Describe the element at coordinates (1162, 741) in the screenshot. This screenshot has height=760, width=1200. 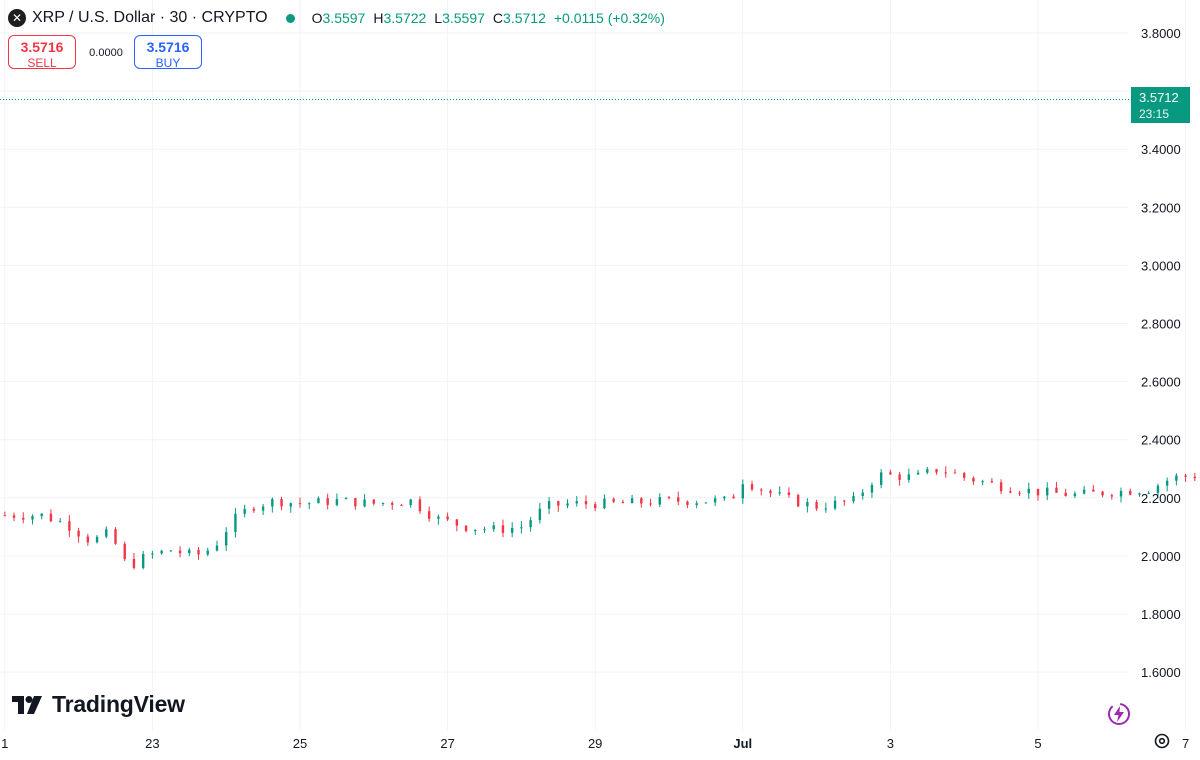
I see `gear-icon` at that location.